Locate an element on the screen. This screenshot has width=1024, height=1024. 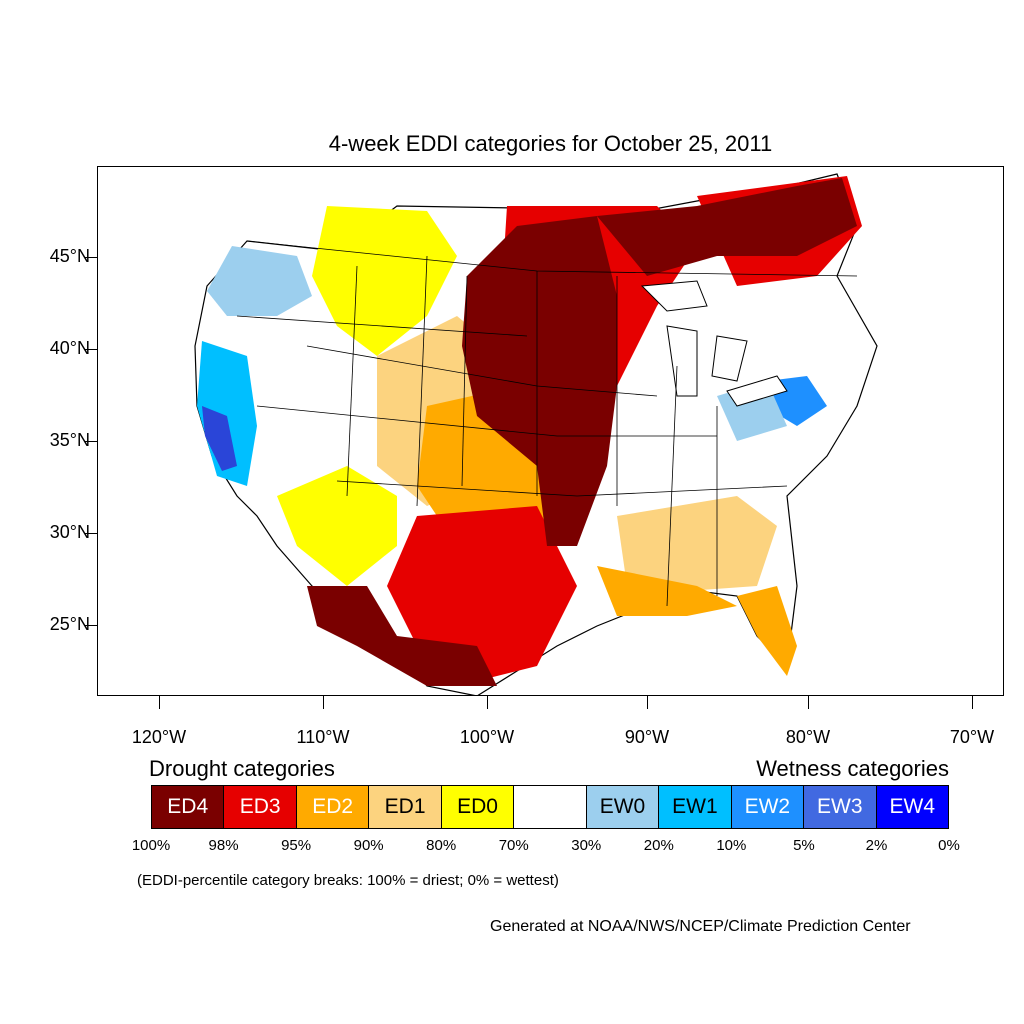
legend-cell-ed3: ED3 is located at coordinates (260, 807).